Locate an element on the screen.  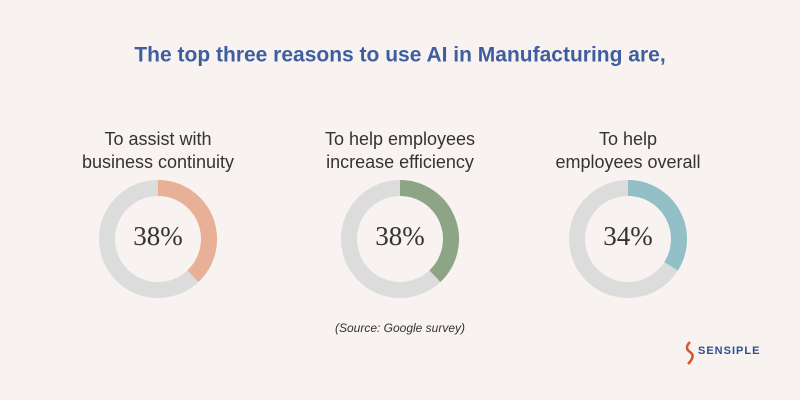
donut-title: increase efficiency is located at coordinates (400, 162).